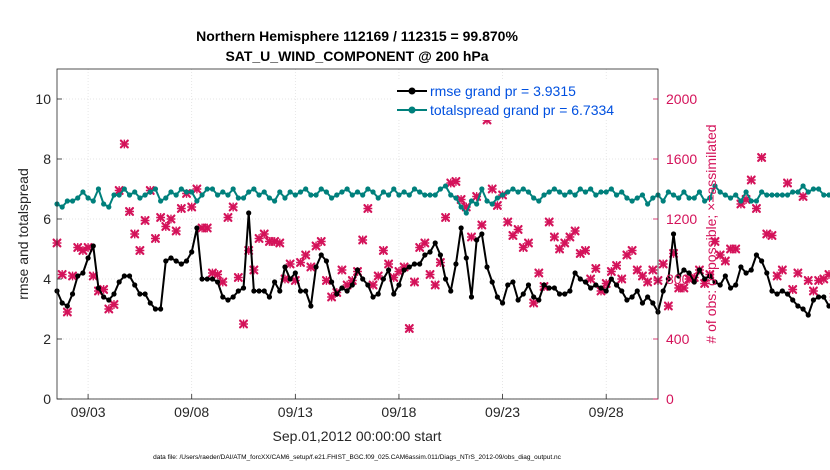 The width and height of the screenshot is (830, 470). What do you see at coordinates (43, 99) in the screenshot?
I see `left-tick-label-5: 10` at bounding box center [43, 99].